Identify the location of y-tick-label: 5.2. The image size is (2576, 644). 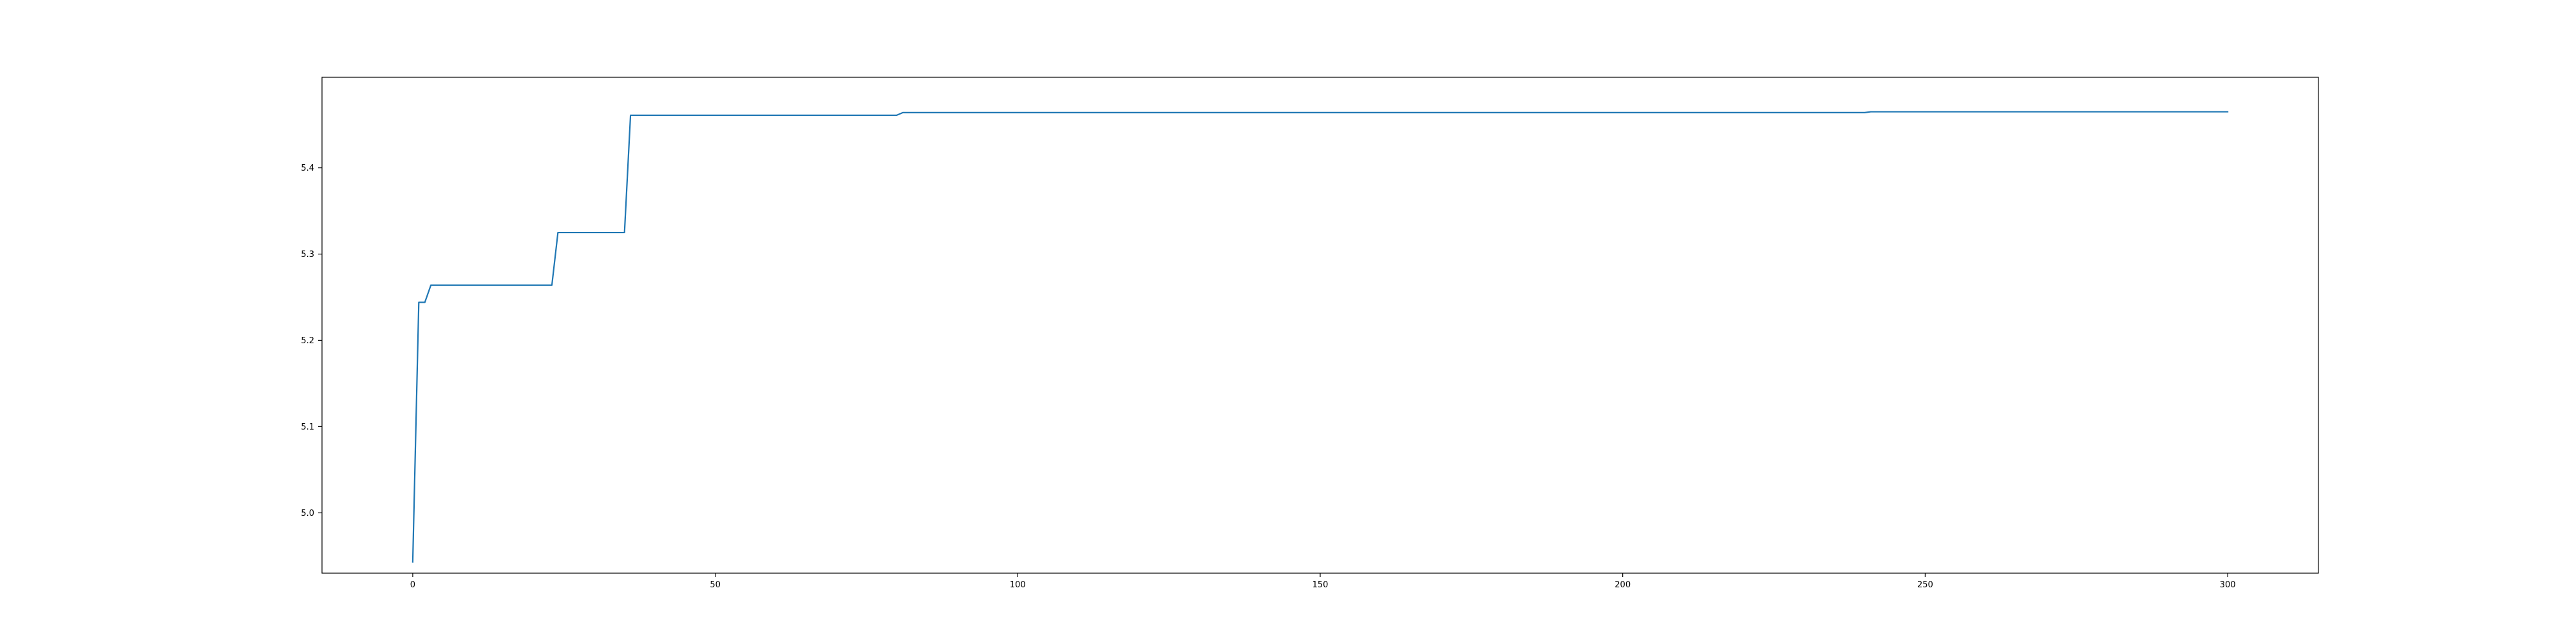
(307, 341).